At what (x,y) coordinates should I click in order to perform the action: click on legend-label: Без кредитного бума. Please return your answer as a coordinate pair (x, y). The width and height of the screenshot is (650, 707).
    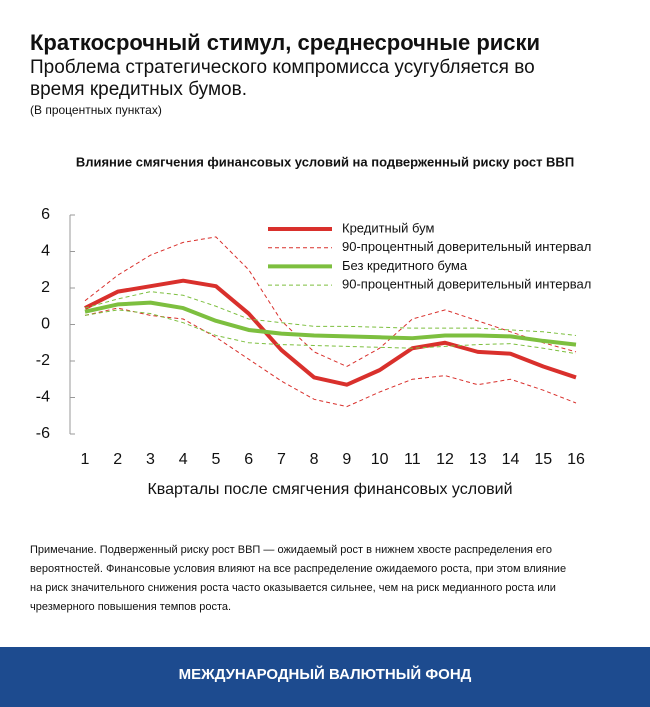
    Looking at the image, I should click on (405, 265).